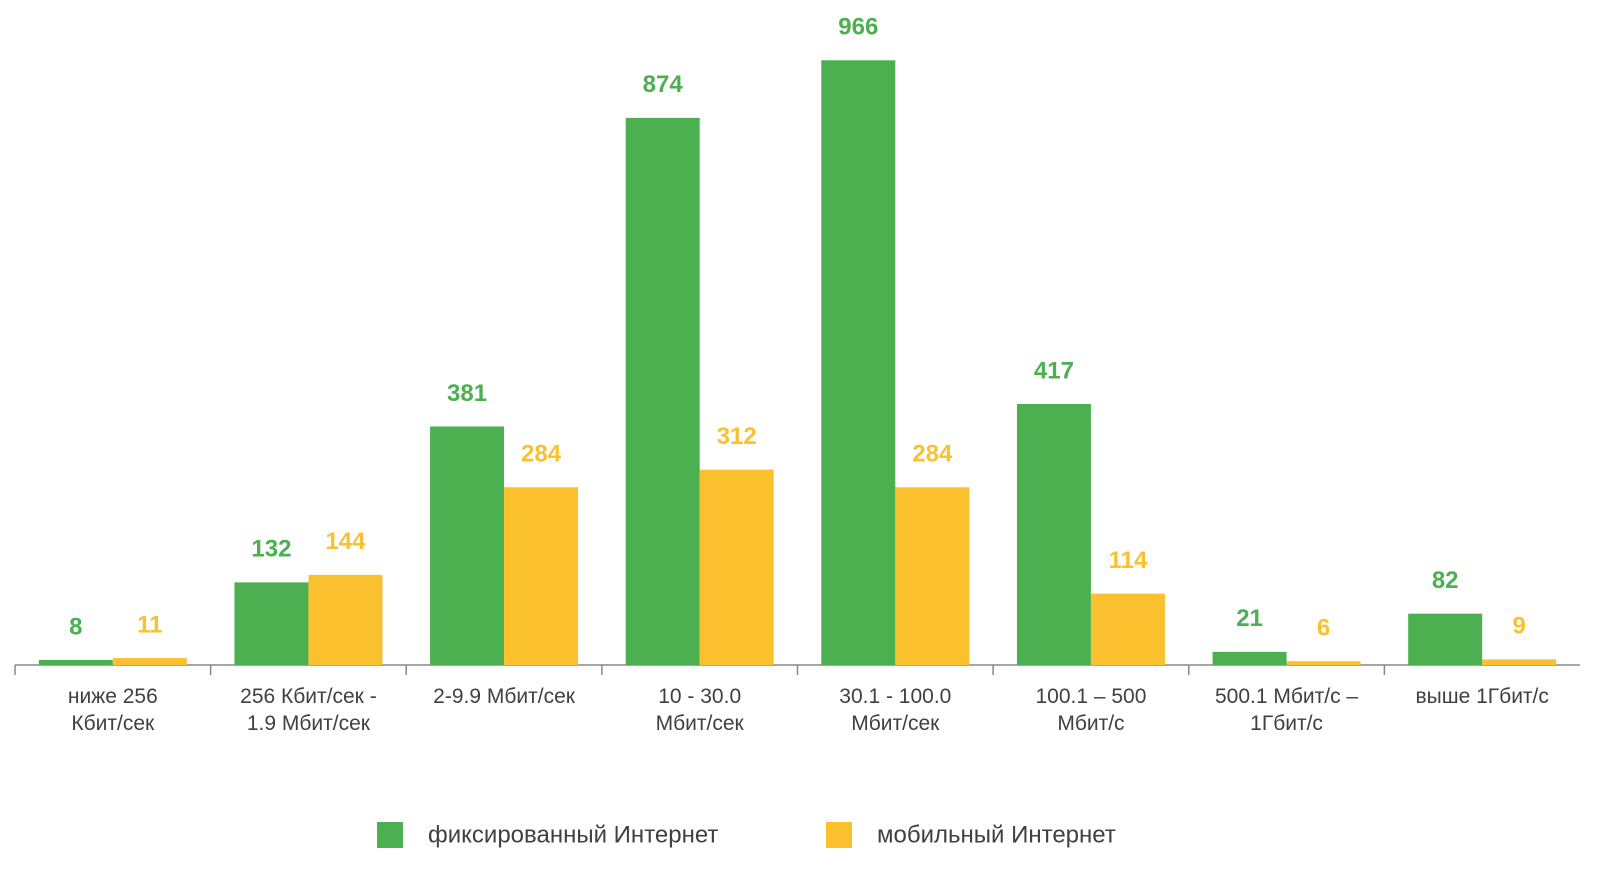 Image resolution: width=1619 pixels, height=876 pixels. Describe the element at coordinates (737, 436) in the screenshot. I see `data-label: 312` at that location.